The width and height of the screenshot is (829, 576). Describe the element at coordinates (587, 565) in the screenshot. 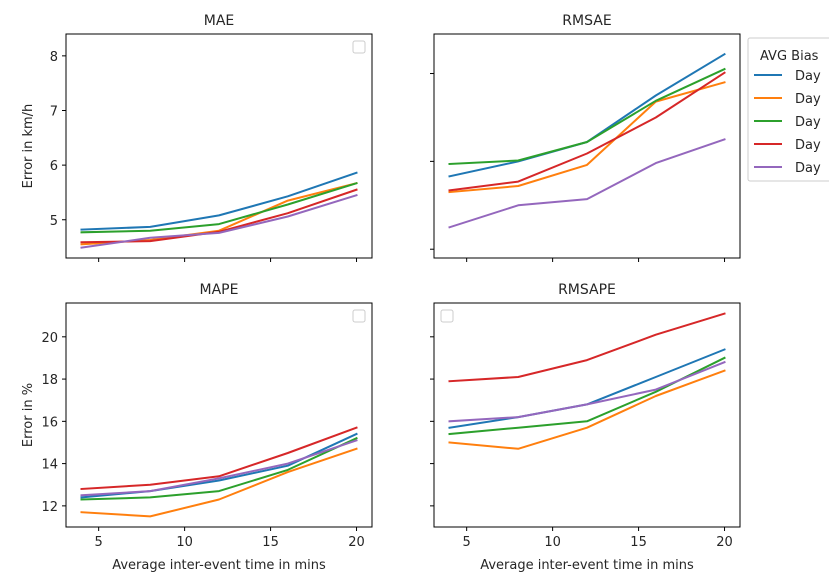

I see `rmsape-xlabel: Average inter-event time in mins` at that location.